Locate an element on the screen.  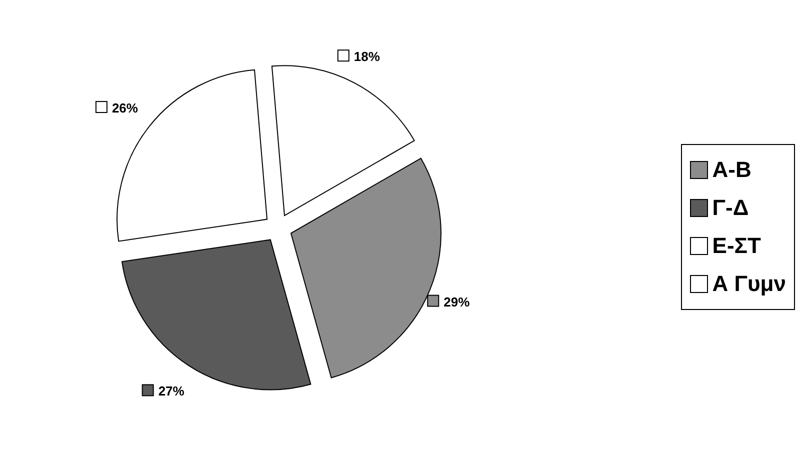
data-label: 27% is located at coordinates (171, 391).